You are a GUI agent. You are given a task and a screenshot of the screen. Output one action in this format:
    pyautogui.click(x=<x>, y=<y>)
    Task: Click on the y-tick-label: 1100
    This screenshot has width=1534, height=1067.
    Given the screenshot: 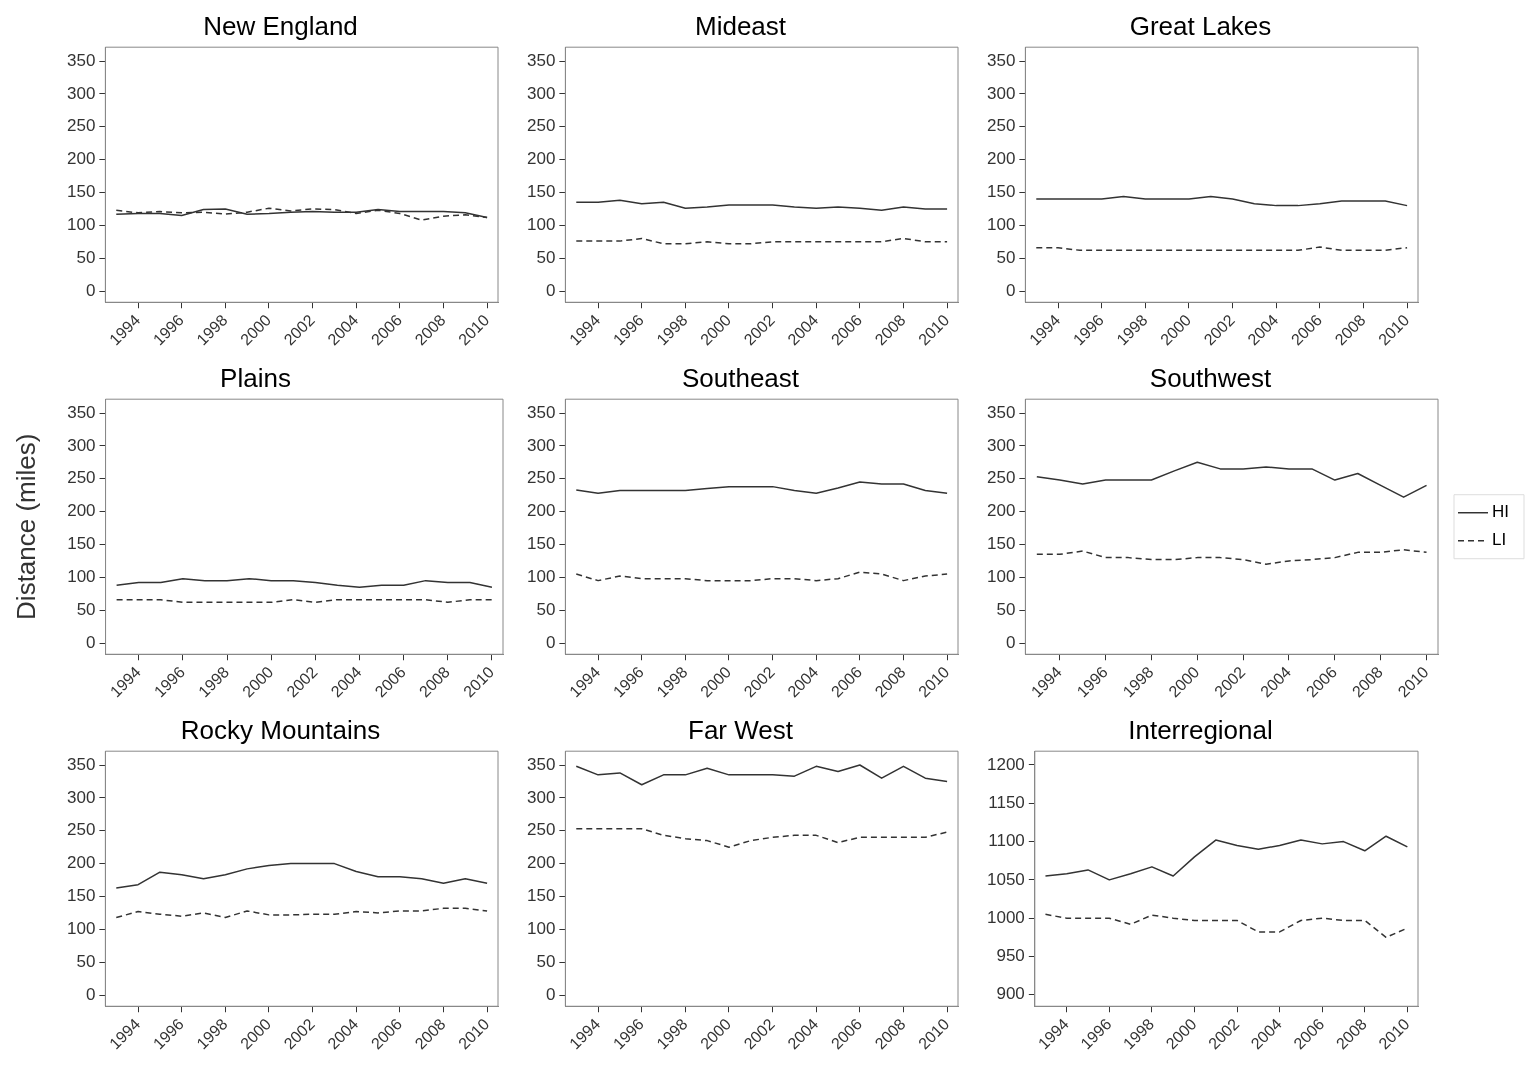 What is the action you would take?
    pyautogui.click(x=1006, y=841)
    